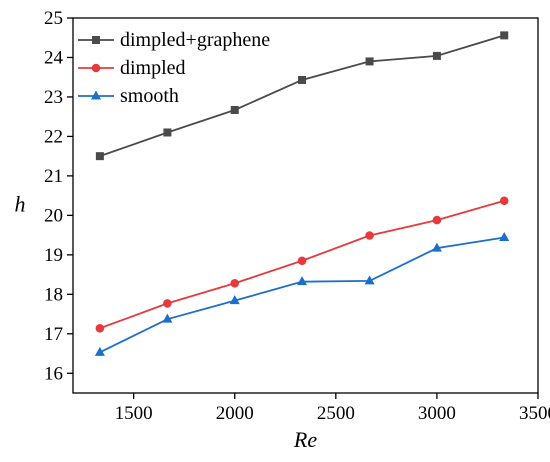  Describe the element at coordinates (53, 18) in the screenshot. I see `y-tick-label: 25` at that location.